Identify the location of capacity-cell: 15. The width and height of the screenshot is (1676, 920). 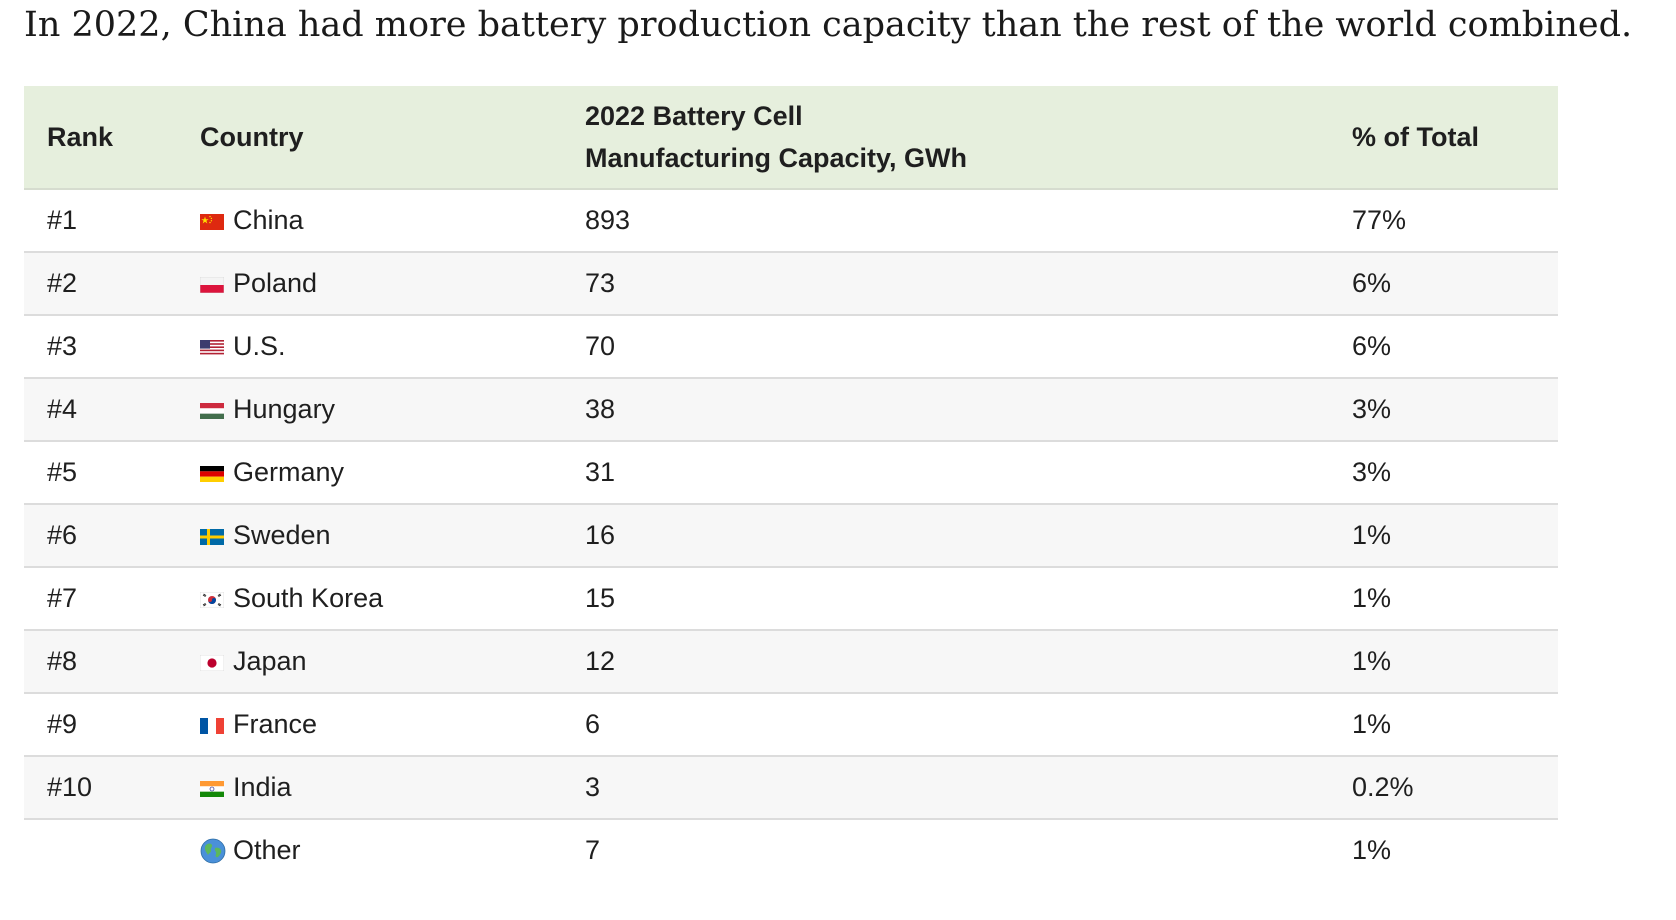
(945, 599).